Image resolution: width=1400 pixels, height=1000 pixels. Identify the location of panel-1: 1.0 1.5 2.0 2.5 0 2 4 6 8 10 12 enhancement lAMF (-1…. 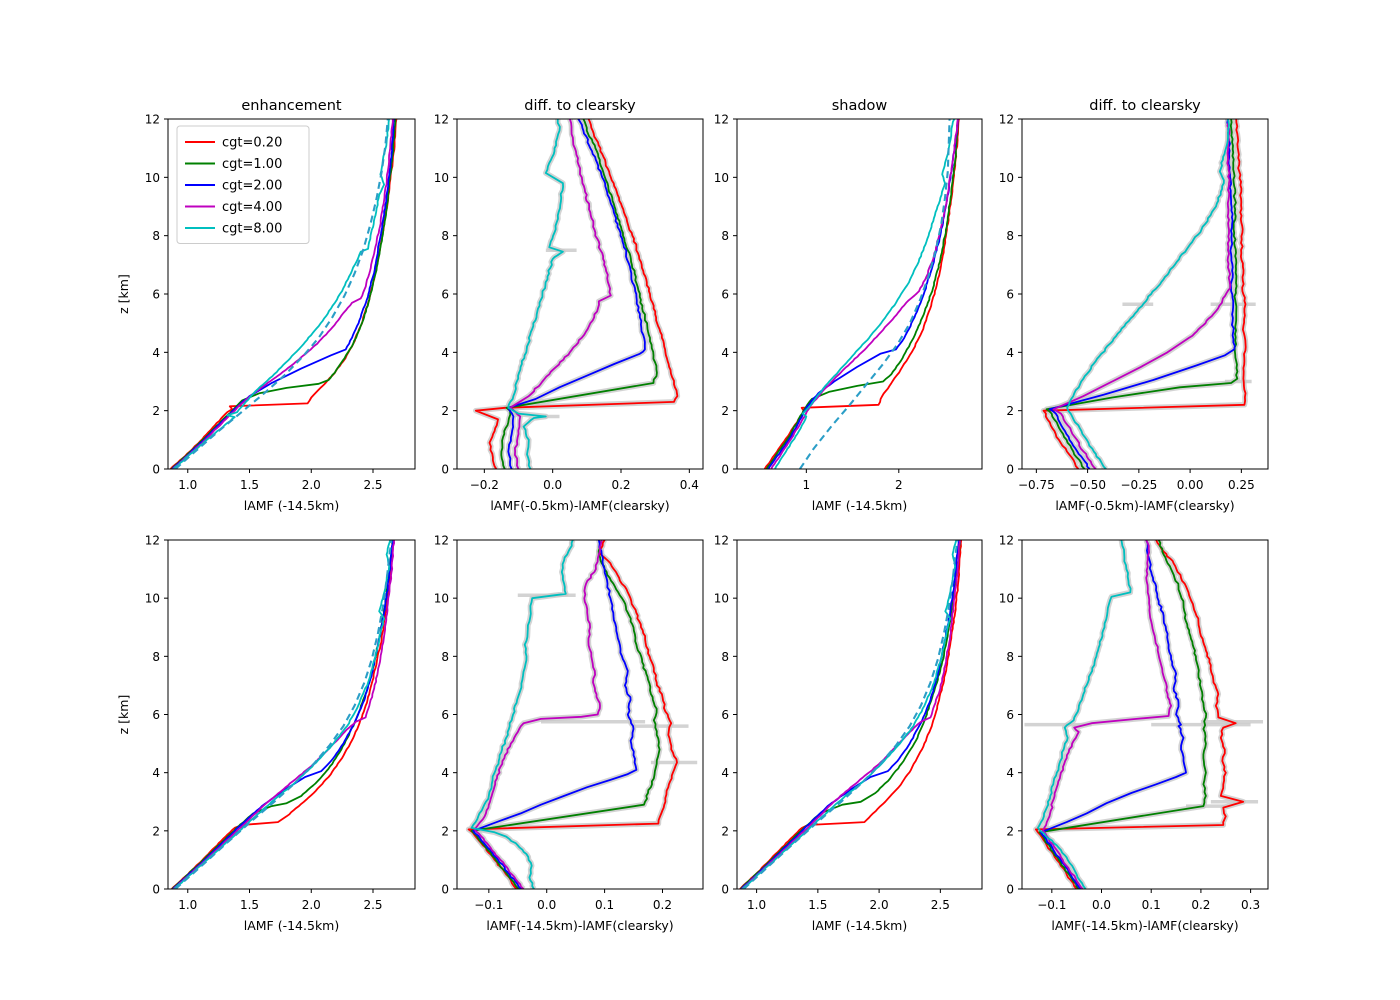
(266, 305).